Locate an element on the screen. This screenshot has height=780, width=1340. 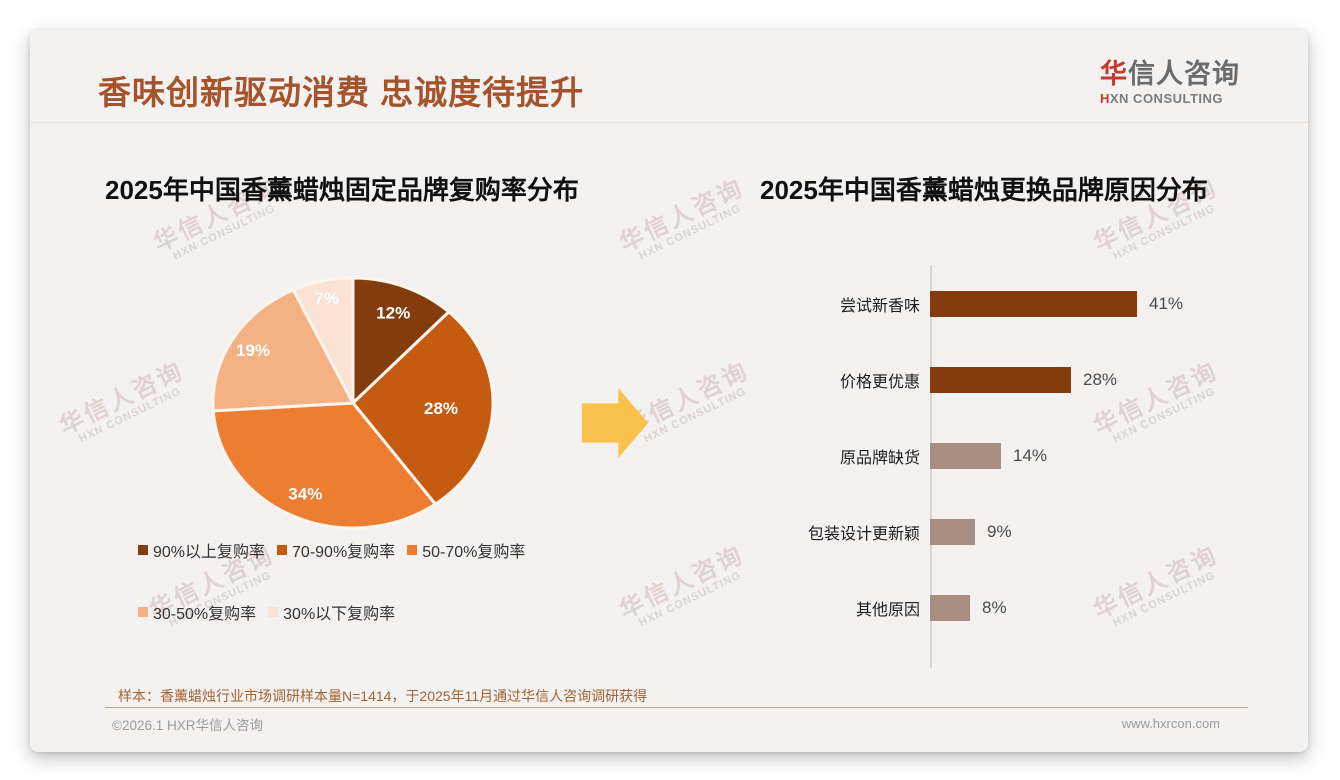
legend-row: 30-50%复购率 30%以下复购率 is located at coordinates (388, 612).